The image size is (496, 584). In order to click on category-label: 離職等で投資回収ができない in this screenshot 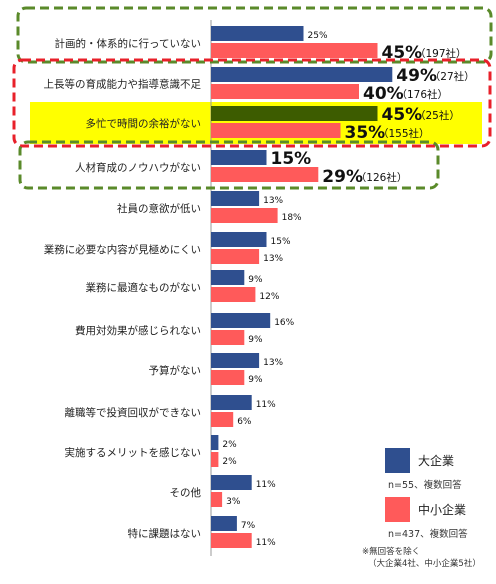, I will do `click(133, 412)`.